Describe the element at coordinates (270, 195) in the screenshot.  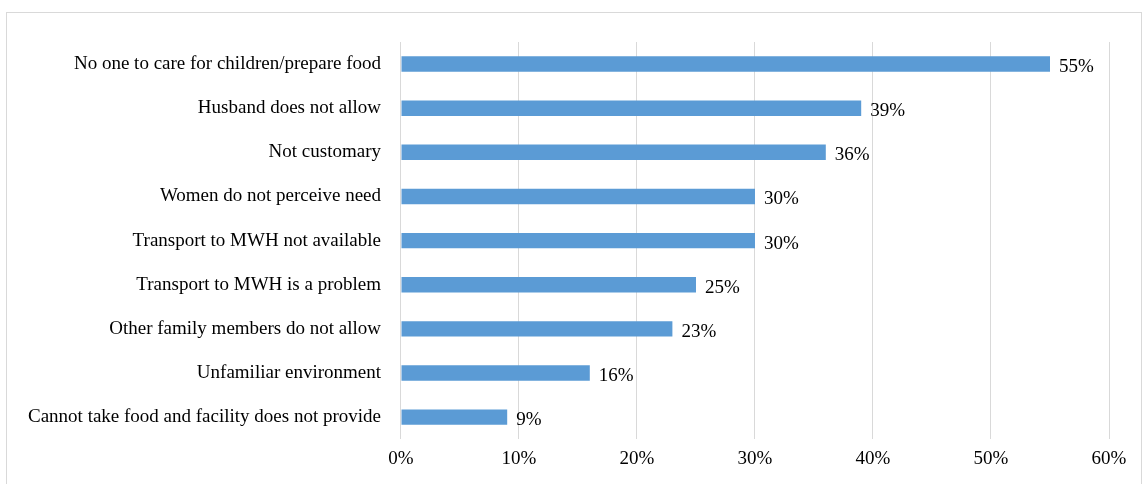
I see `y-tick-label: Women do not perceive need` at that location.